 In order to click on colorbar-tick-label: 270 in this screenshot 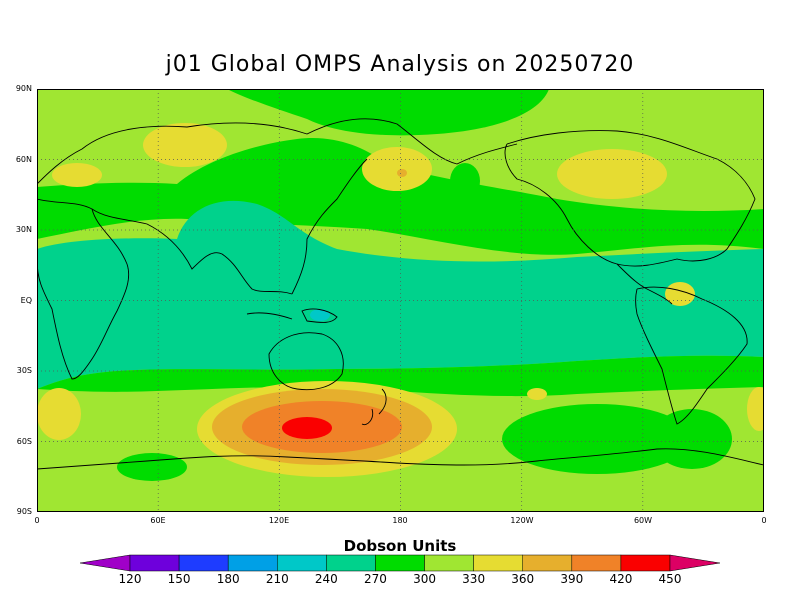, I will do `click(375, 579)`.